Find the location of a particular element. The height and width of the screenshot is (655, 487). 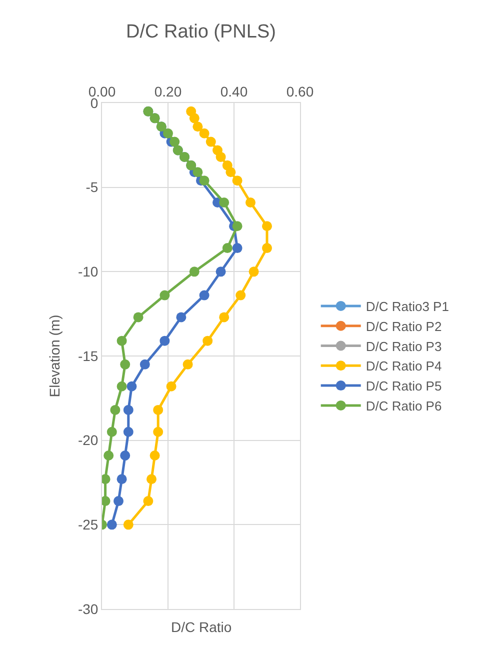

x-tick-label: 0.00 is located at coordinates (102, 91).